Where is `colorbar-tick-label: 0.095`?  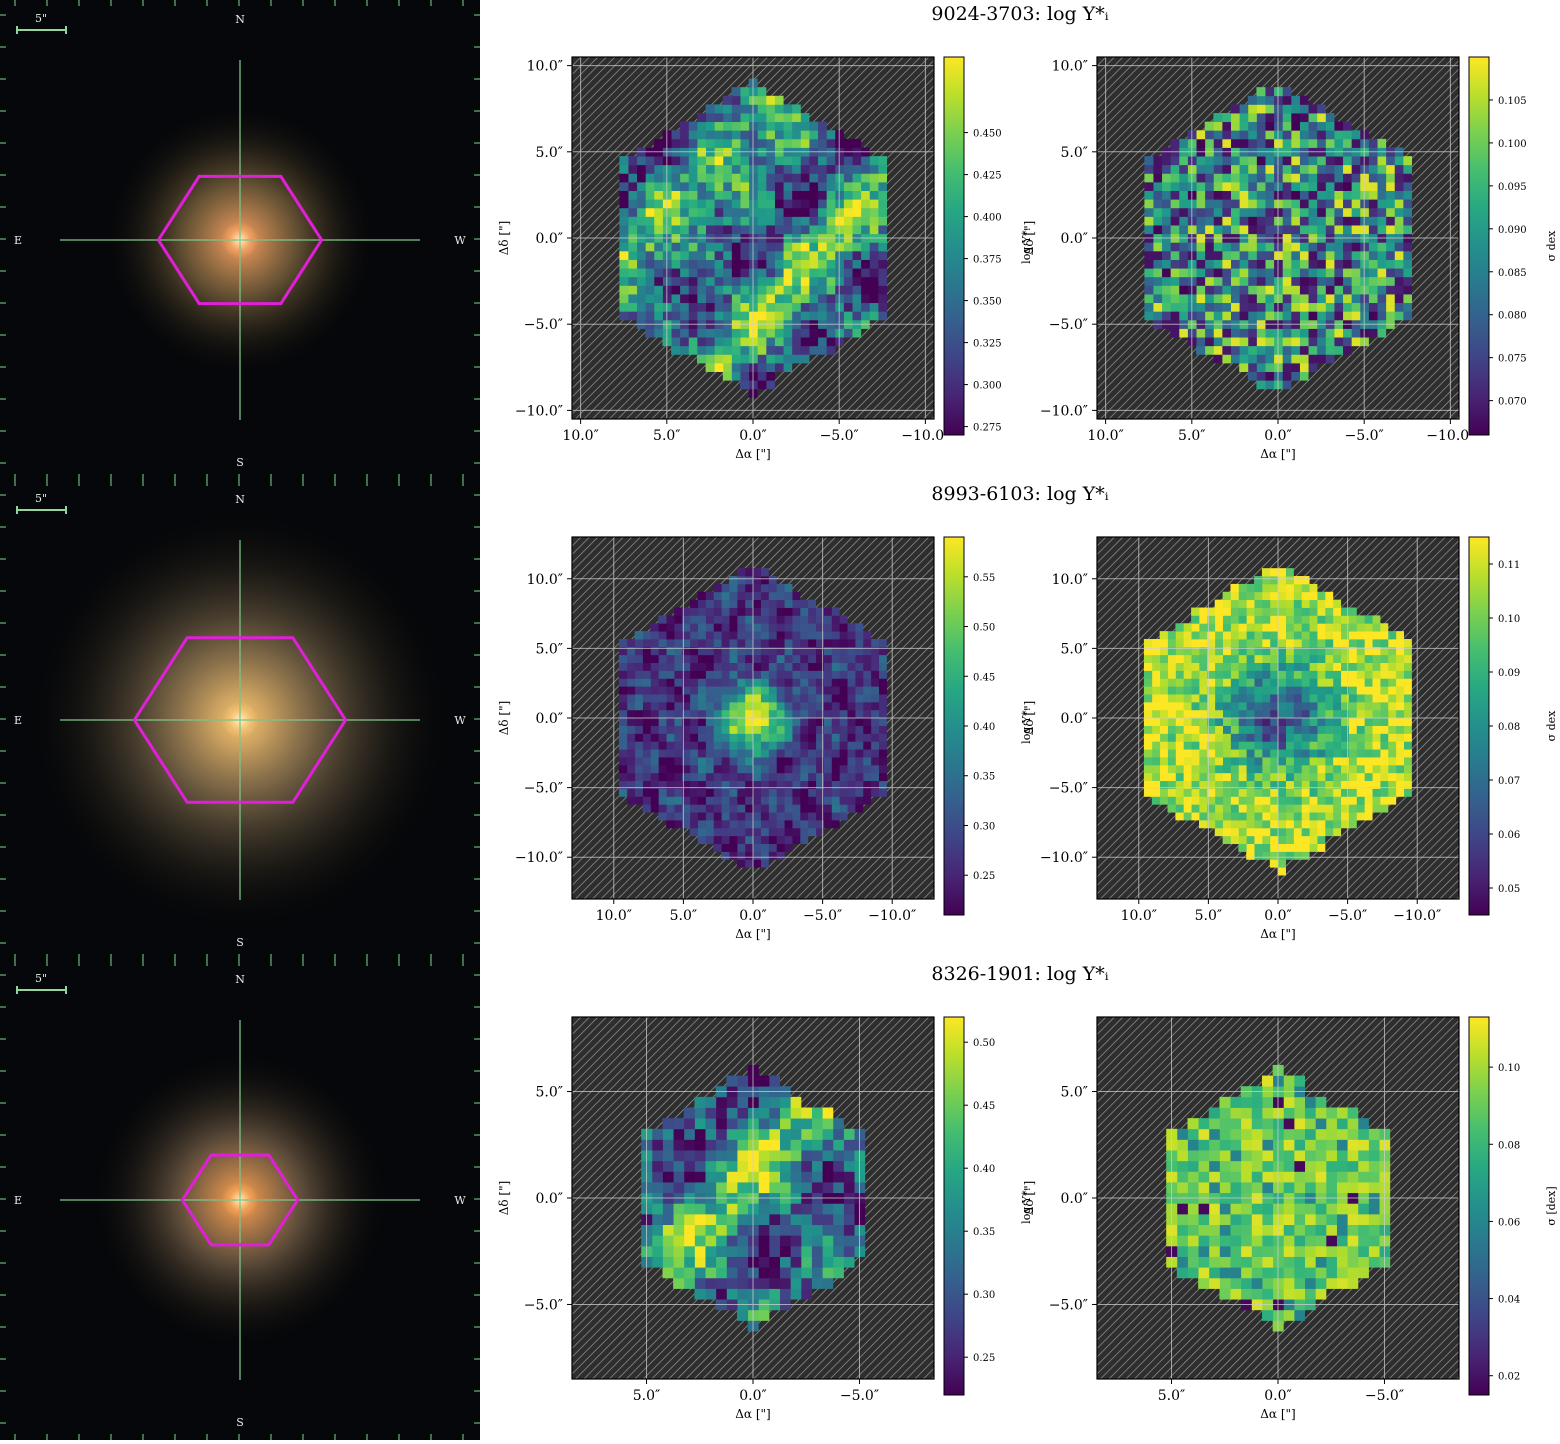
colorbar-tick-label: 0.095 is located at coordinates (1512, 187).